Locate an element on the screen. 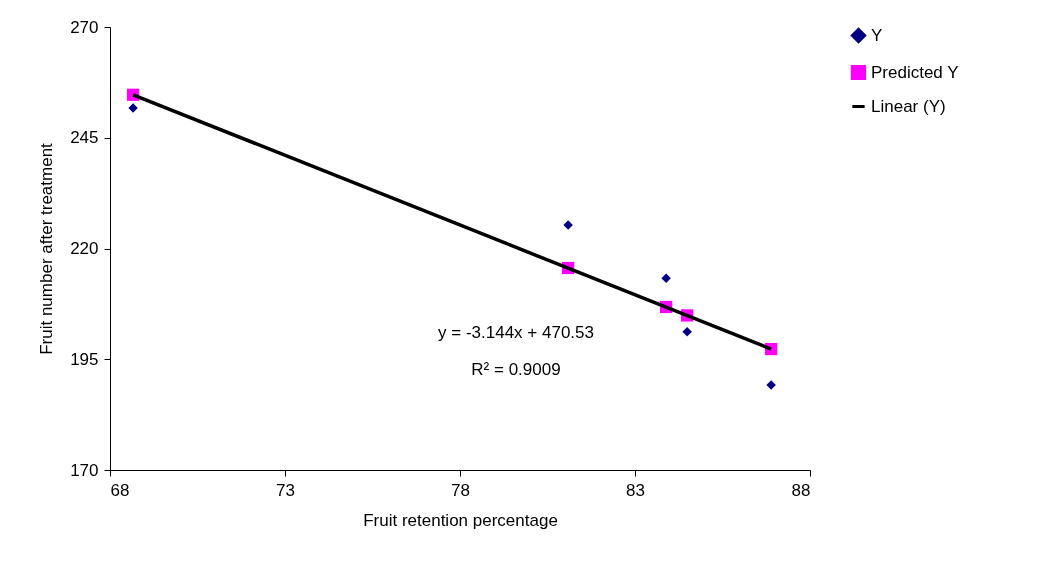 The width and height of the screenshot is (1045, 562). y-tick-label: 220 is located at coordinates (84, 248).